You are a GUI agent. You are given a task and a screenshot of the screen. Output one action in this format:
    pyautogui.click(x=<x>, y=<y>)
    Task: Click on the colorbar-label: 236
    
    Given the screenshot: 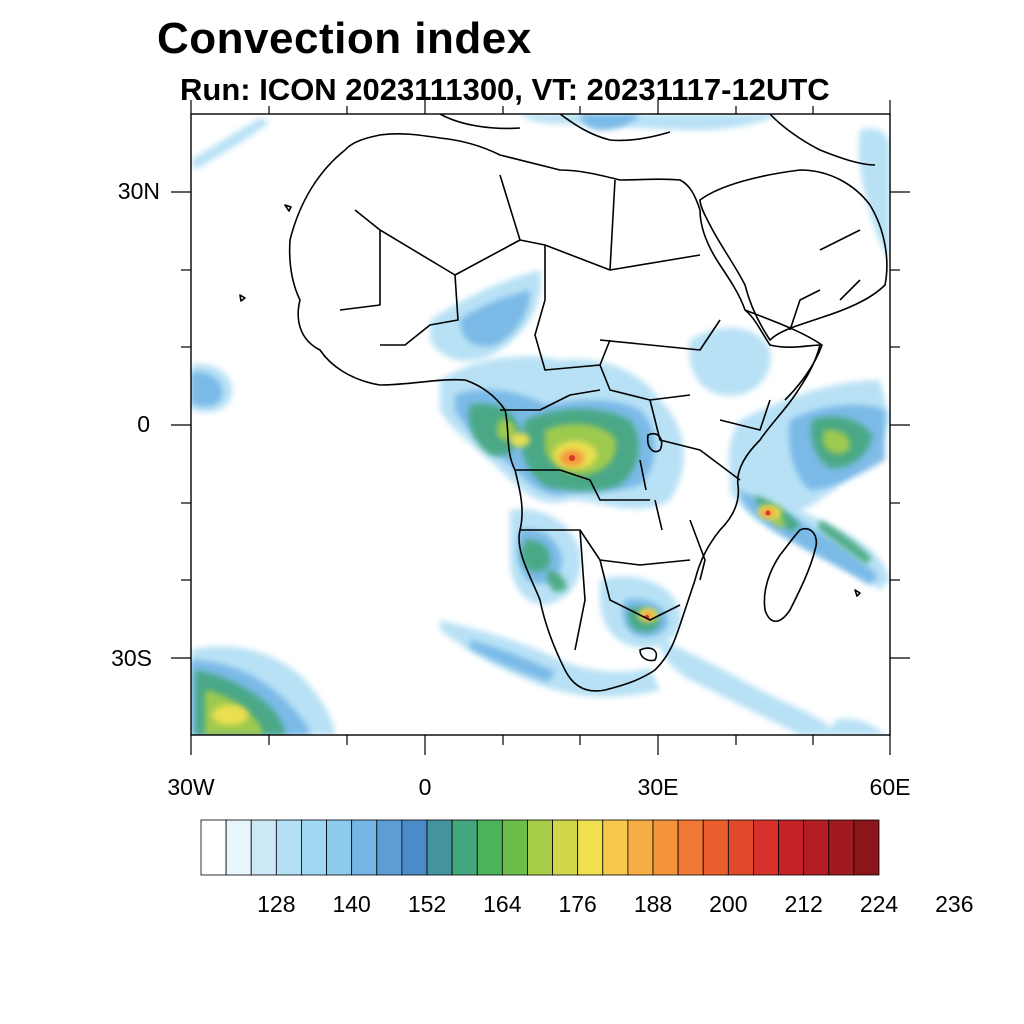 What is the action you would take?
    pyautogui.click(x=954, y=904)
    